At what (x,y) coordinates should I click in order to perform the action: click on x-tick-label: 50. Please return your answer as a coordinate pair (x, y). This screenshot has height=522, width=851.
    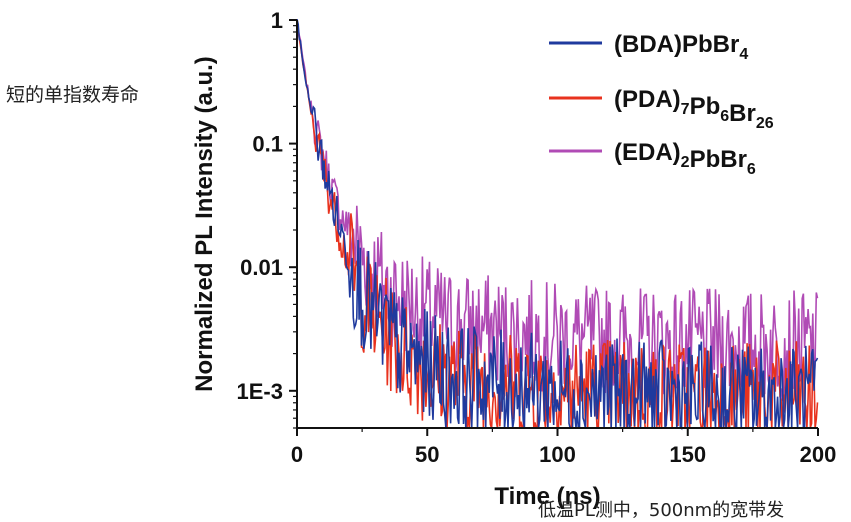
    Looking at the image, I should click on (427, 454).